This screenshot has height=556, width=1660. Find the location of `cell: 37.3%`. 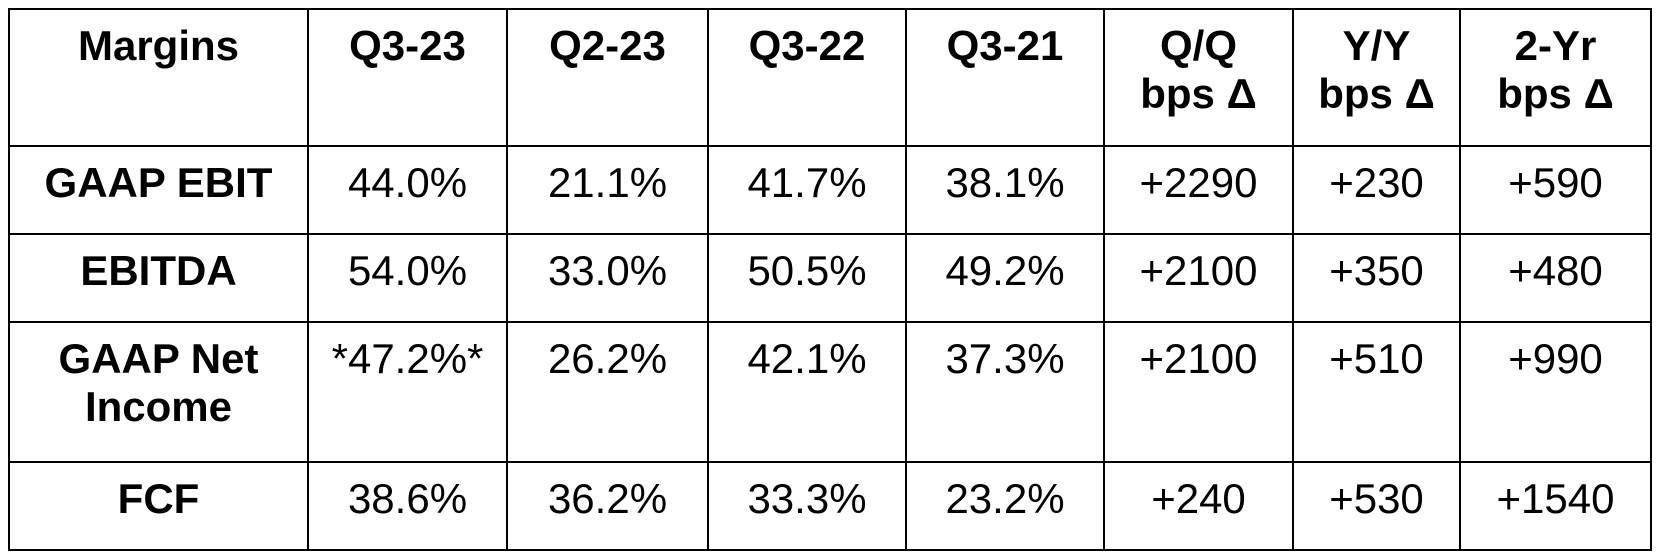

cell: 37.3% is located at coordinates (1005, 392).